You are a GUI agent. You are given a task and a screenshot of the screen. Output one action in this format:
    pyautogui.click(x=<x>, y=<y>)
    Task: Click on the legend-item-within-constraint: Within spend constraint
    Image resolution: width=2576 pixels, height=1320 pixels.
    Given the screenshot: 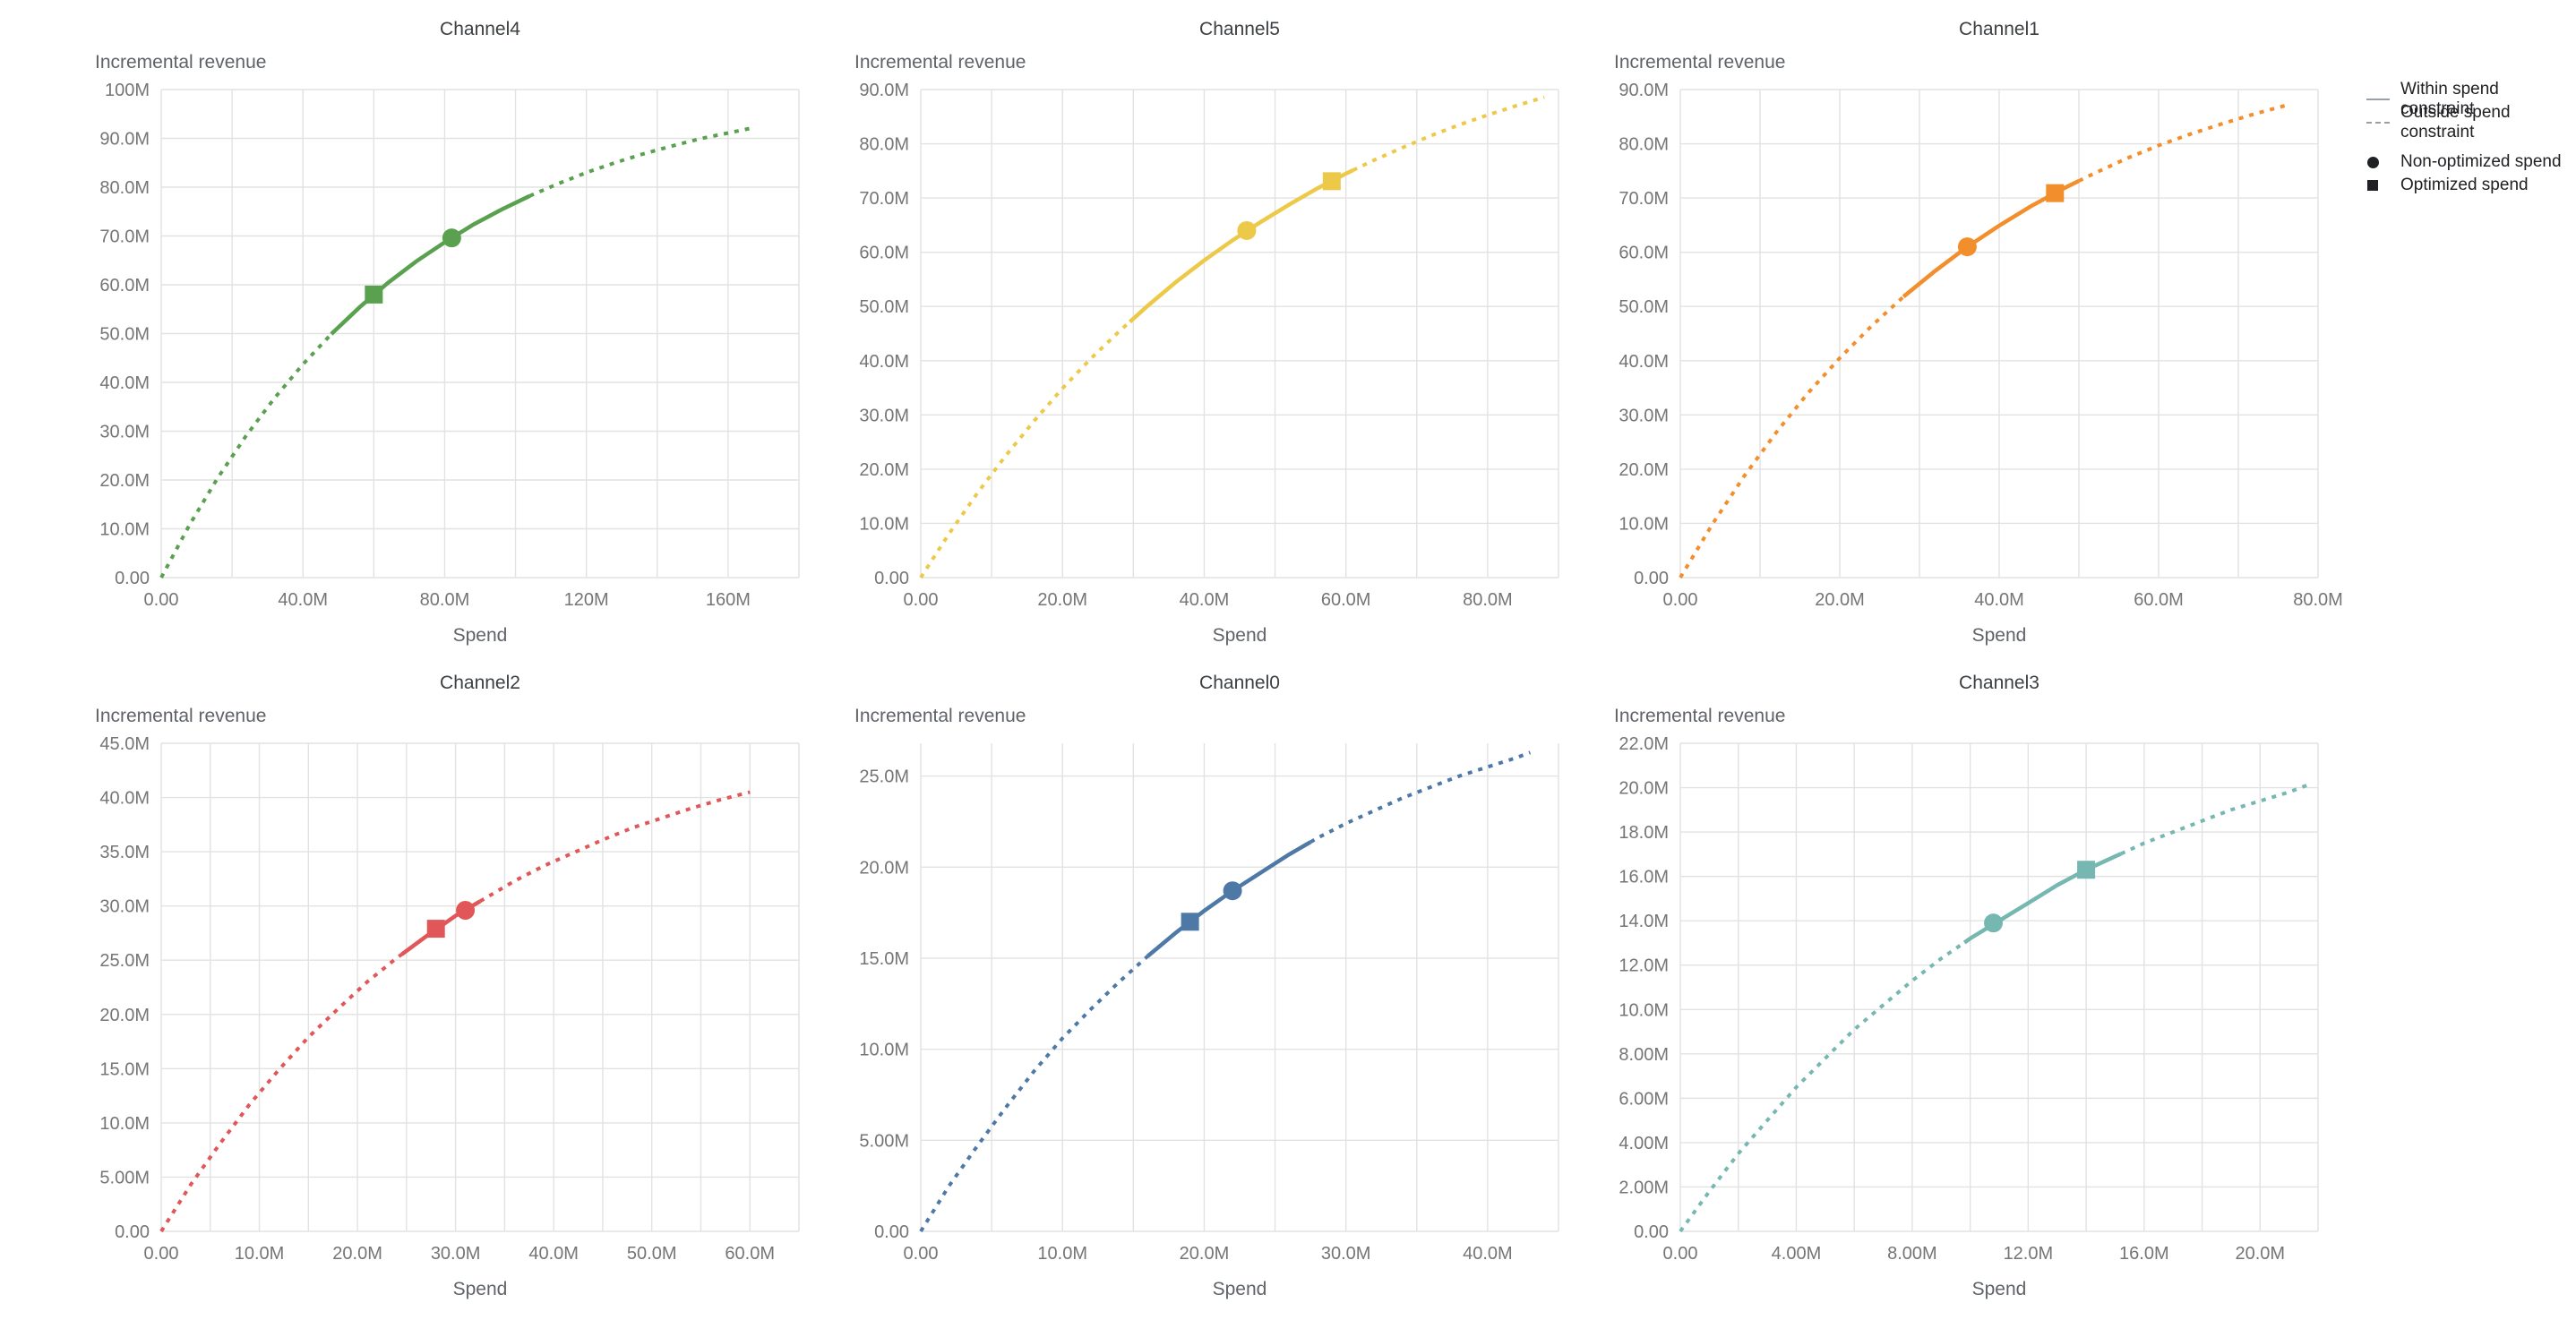 What is the action you would take?
    pyautogui.click(x=2471, y=99)
    